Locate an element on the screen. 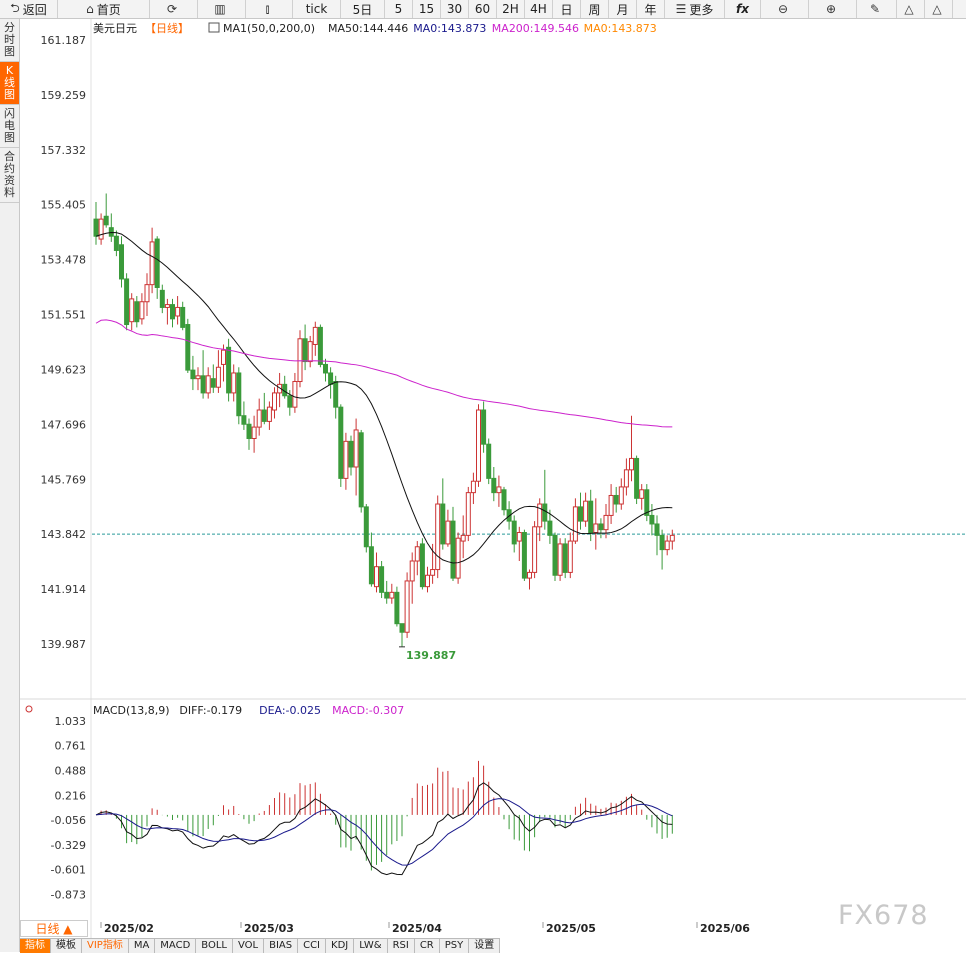 This screenshot has width=966, height=953. indicator-tab: VOL is located at coordinates (249, 946).